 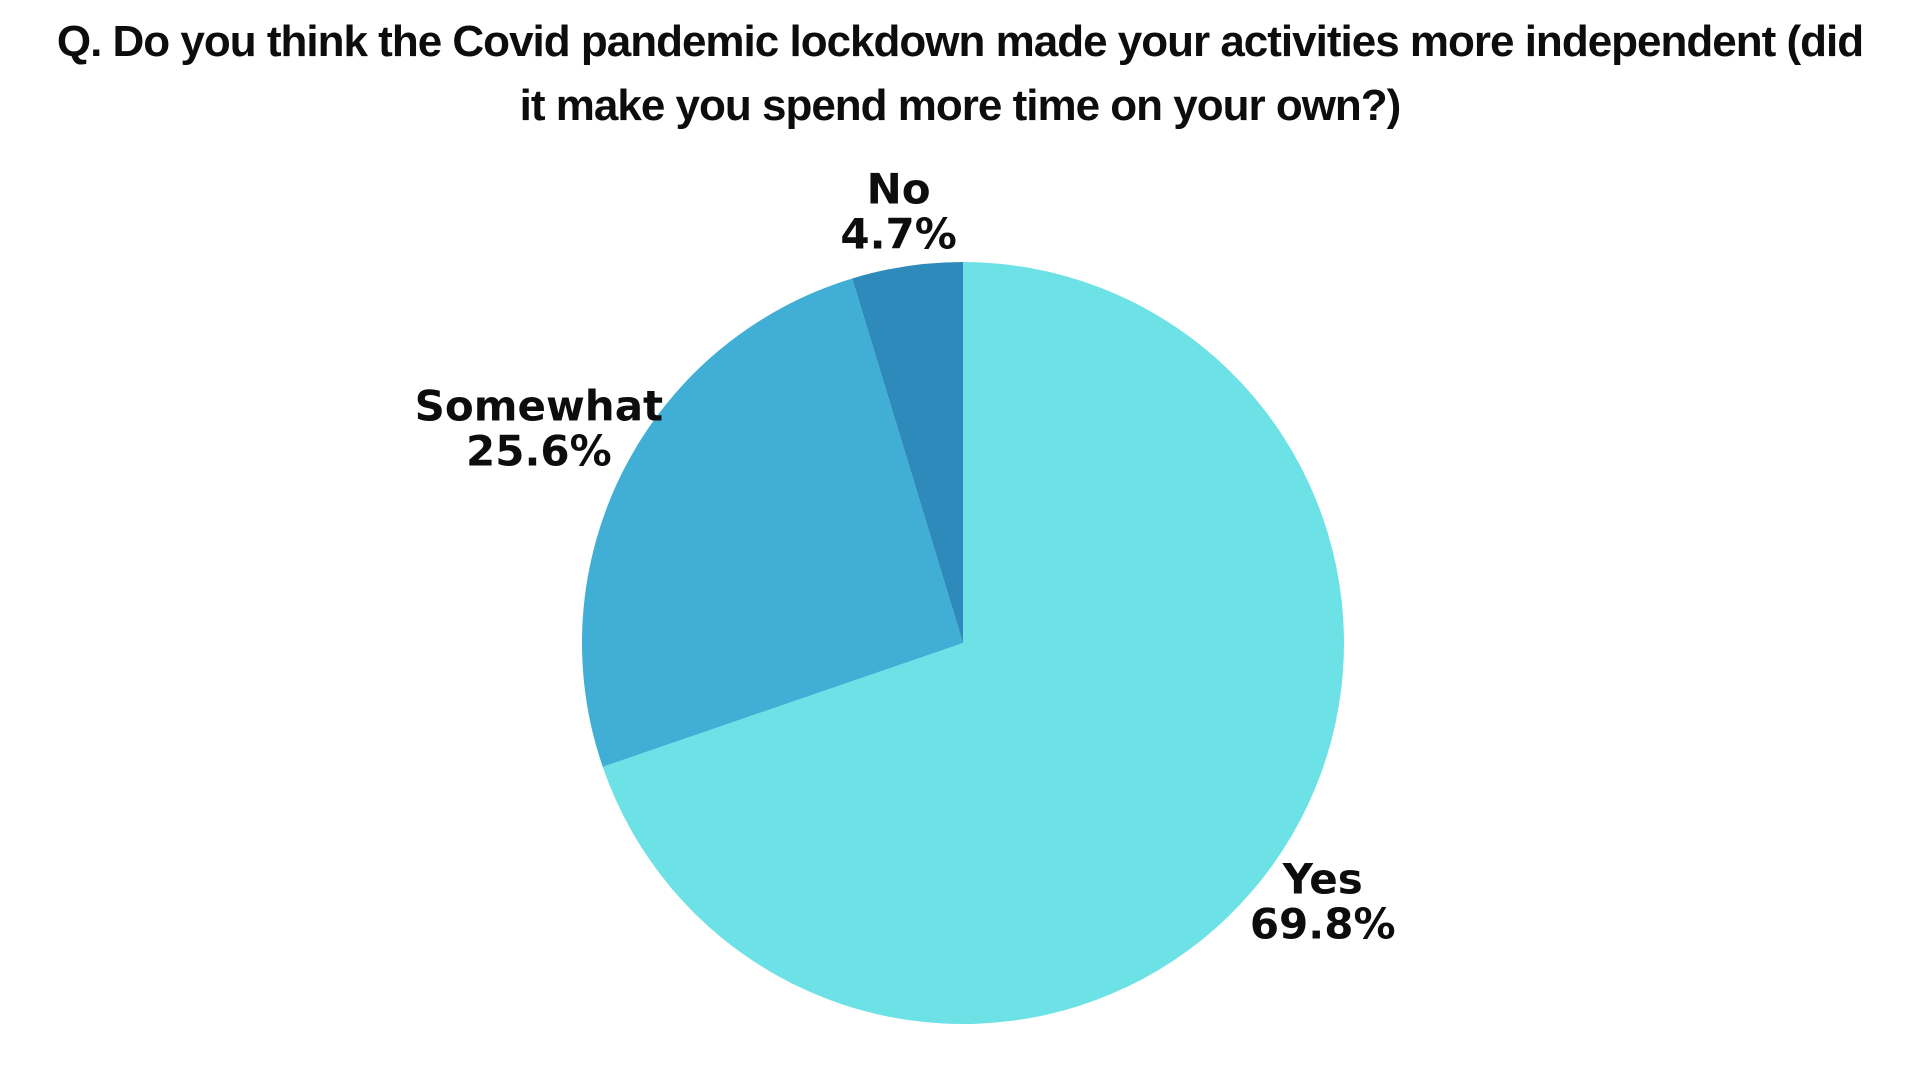 I want to click on pie-slice-somewhat, so click(x=772, y=522).